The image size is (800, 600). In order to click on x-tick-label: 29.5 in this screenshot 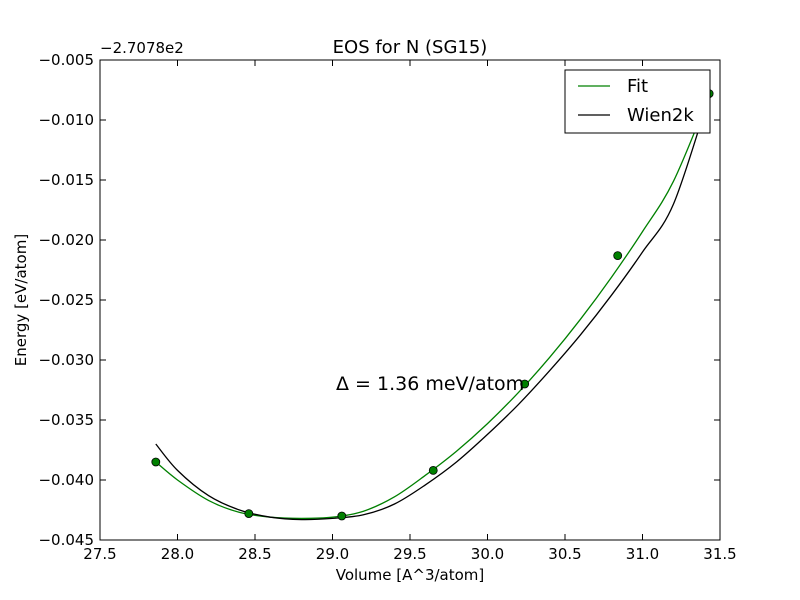, I will do `click(409, 554)`.